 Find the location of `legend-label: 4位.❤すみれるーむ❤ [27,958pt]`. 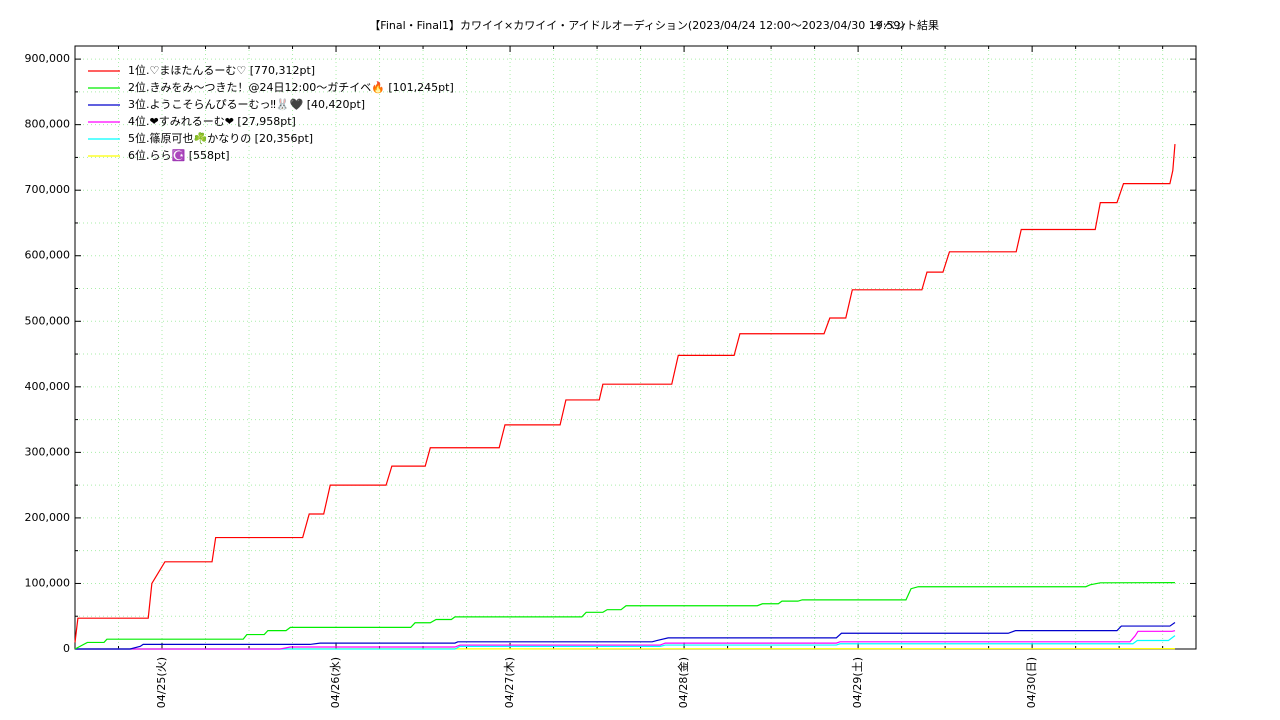

legend-label: 4位.❤すみれるーむ❤ [27,958pt] is located at coordinates (212, 121).